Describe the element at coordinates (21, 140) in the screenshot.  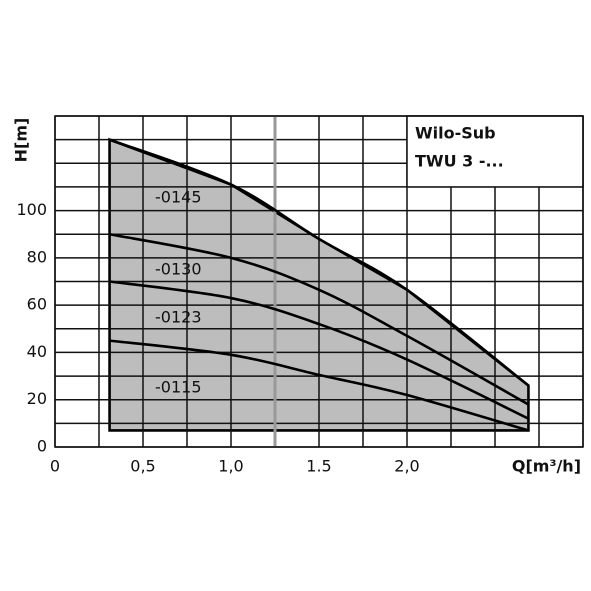
I see `y-axis-title: H[m]` at that location.